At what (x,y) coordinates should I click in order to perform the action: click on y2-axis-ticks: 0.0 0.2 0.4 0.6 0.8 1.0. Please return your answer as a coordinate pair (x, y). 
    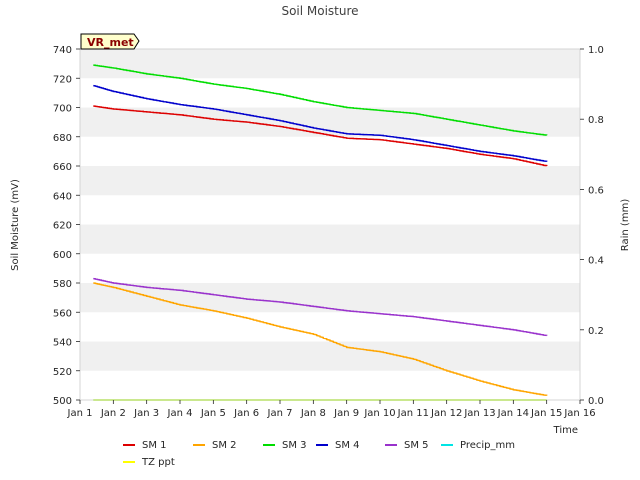
    Looking at the image, I should click on (592, 226).